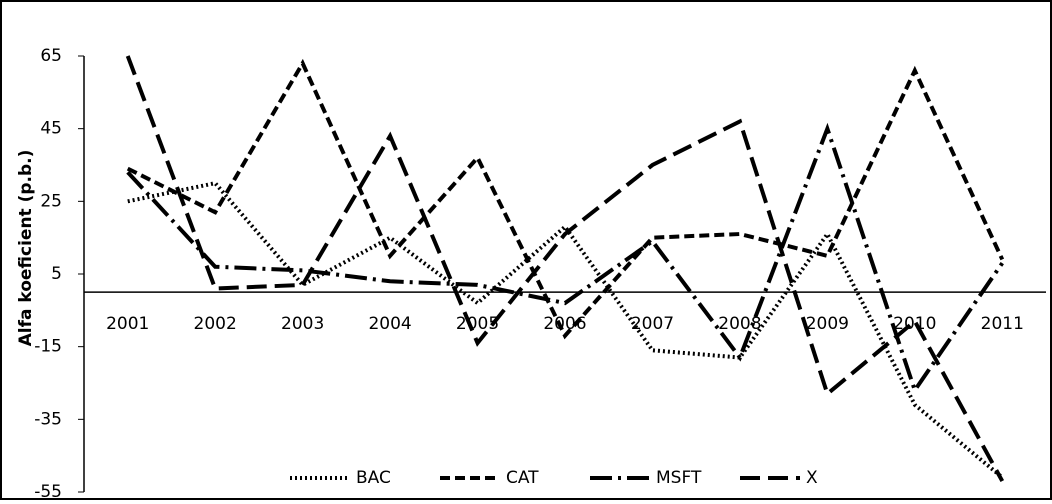 The width and height of the screenshot is (1052, 504). Describe the element at coordinates (26, 248) in the screenshot. I see `y-axis-label: Alfa koeficient (p.b.)` at that location.